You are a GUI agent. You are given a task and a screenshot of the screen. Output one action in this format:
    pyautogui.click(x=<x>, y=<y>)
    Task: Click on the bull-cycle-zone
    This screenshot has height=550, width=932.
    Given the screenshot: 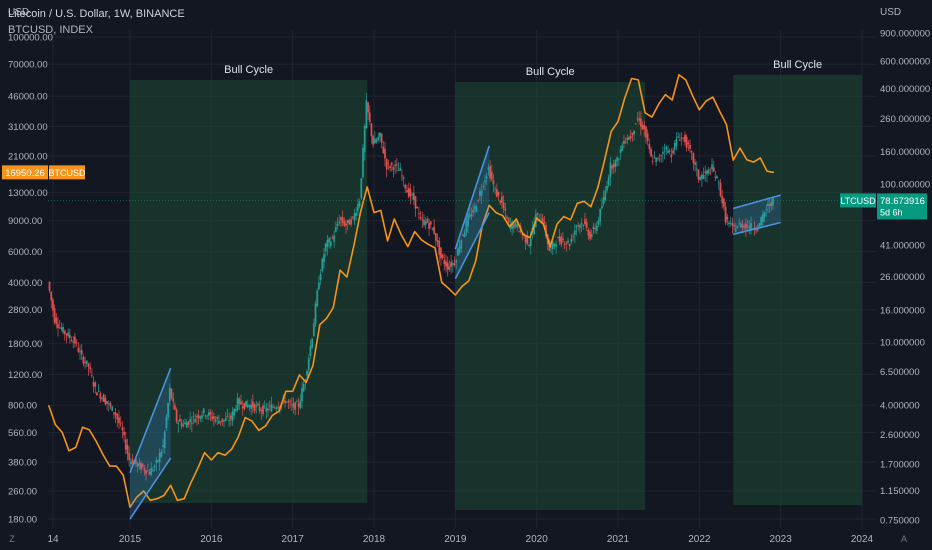 What is the action you would take?
    pyautogui.click(x=797, y=290)
    